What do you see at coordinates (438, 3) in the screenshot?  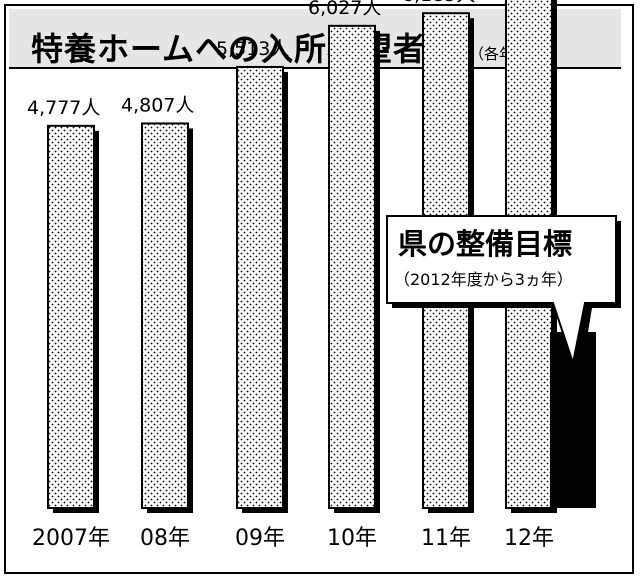 I see `bar-value-label: 6,185人` at bounding box center [438, 3].